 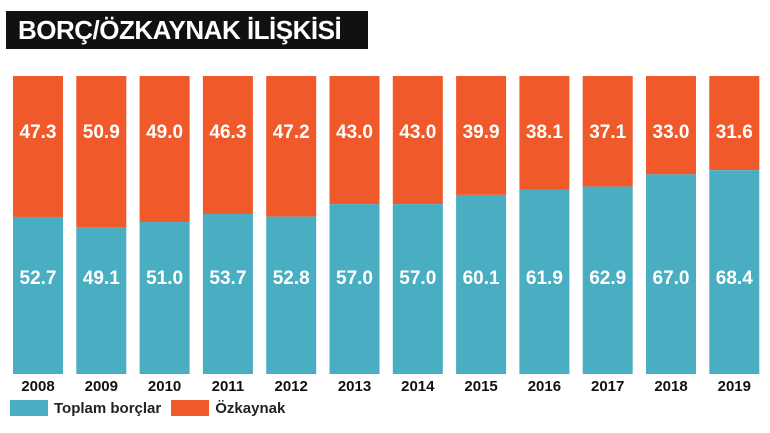 What do you see at coordinates (101, 300) in the screenshot?
I see `bar-debt-2009` at bounding box center [101, 300].